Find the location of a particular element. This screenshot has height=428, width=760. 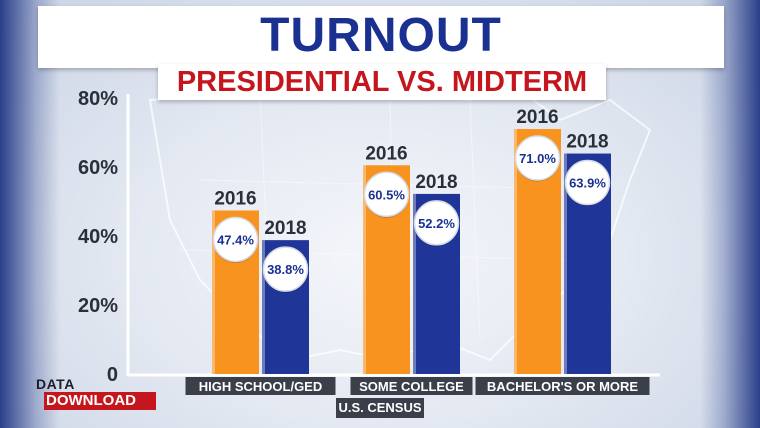

bar-value-label: 47.4% is located at coordinates (235, 239).